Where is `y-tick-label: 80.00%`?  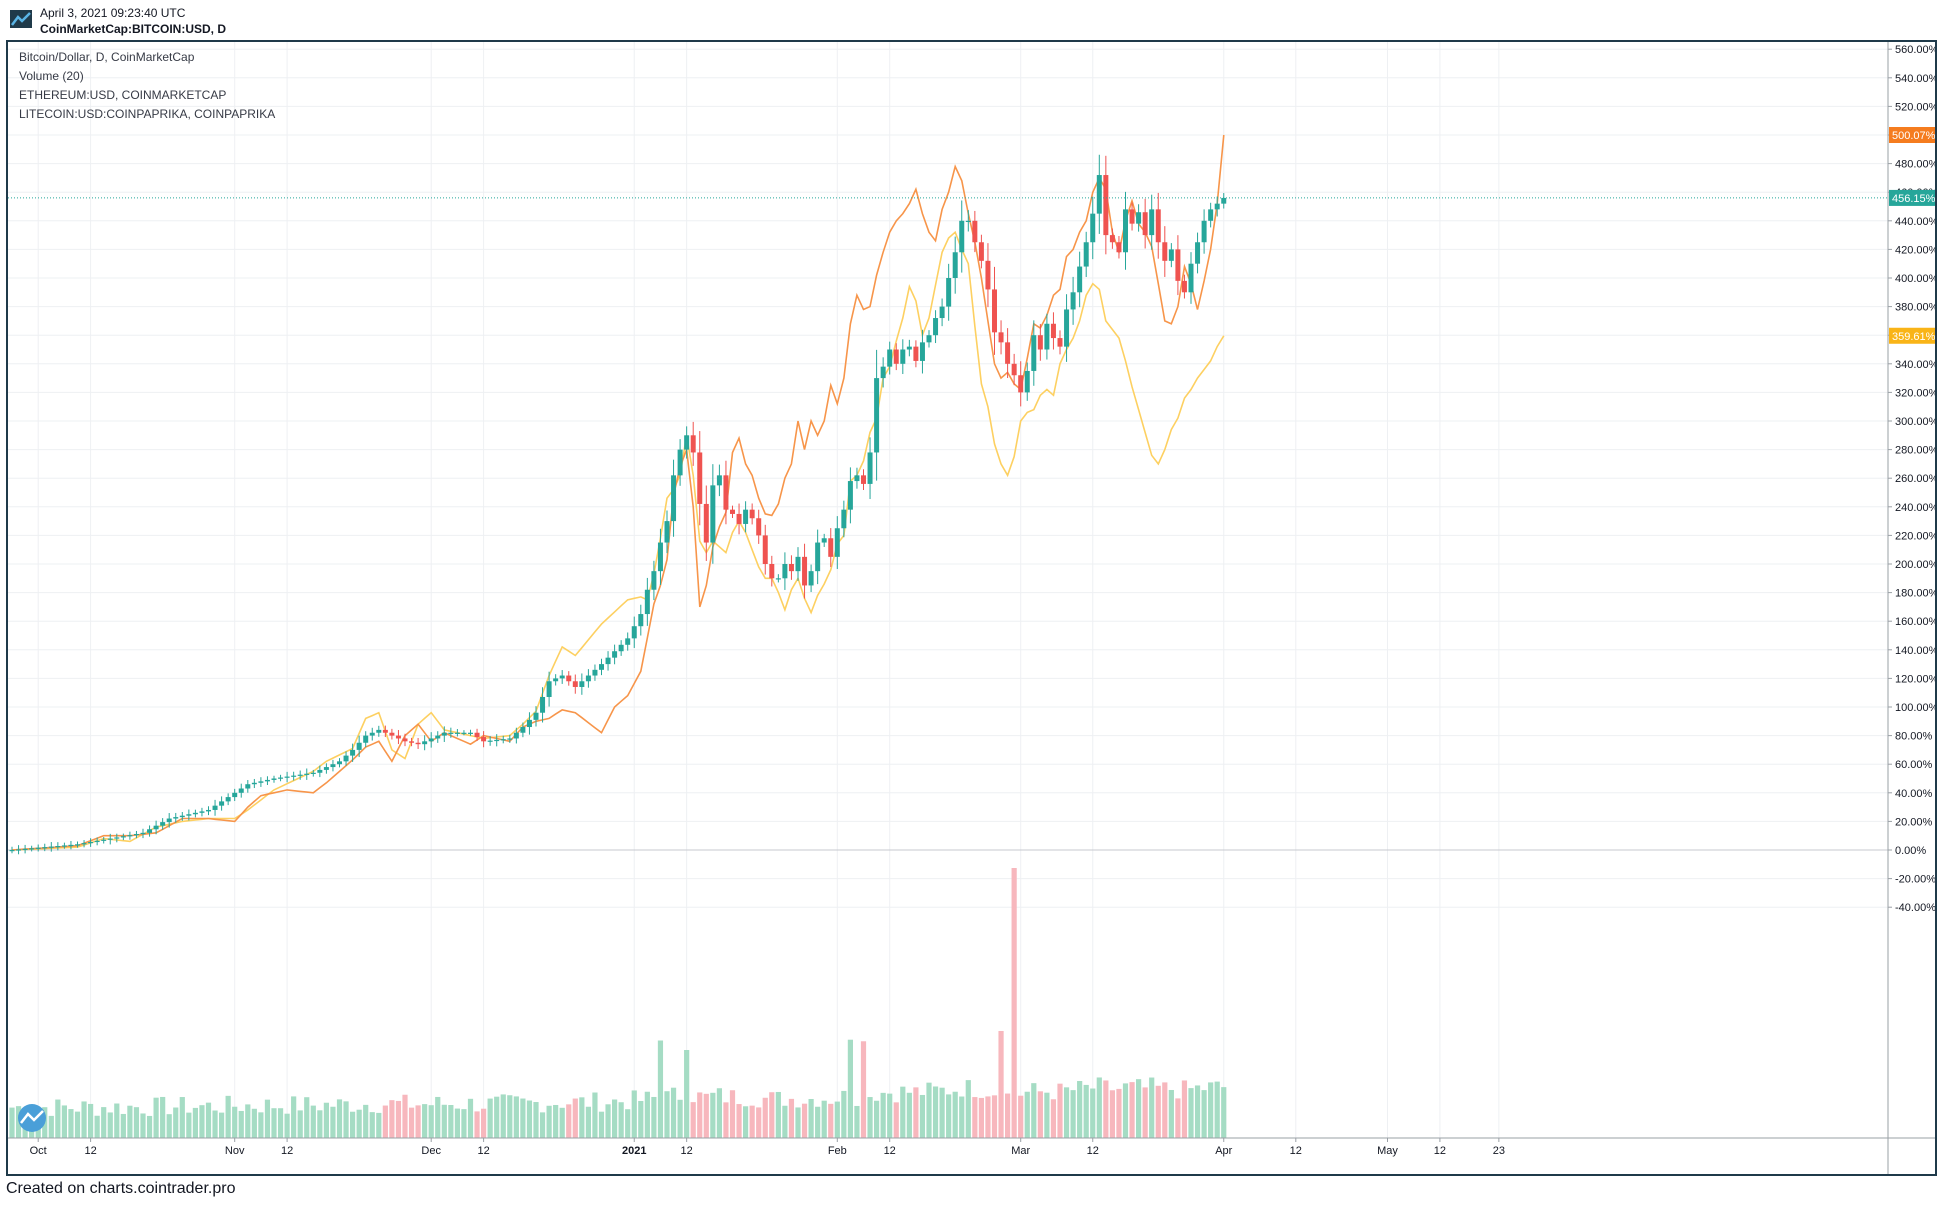 y-tick-label: 80.00% is located at coordinates (1914, 737).